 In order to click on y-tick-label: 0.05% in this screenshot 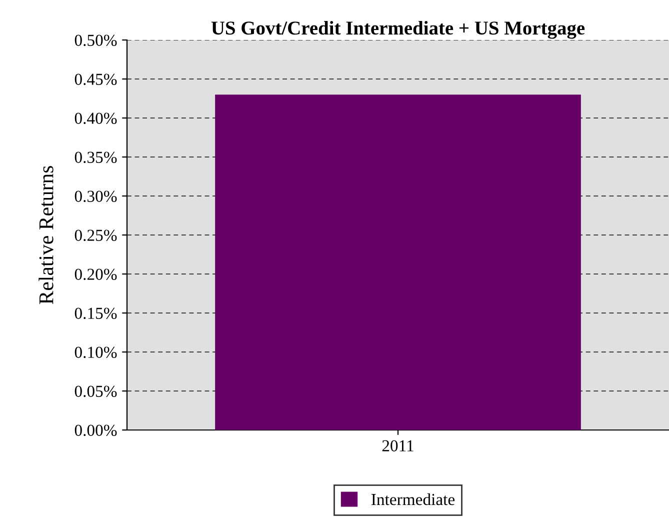, I will do `click(95, 392)`.